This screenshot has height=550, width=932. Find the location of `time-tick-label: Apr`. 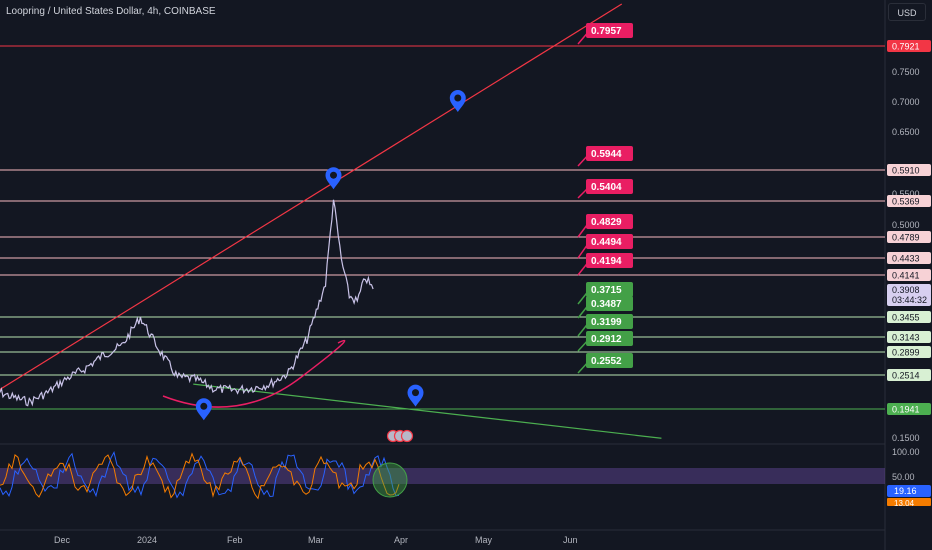

time-tick-label: Apr is located at coordinates (401, 540).